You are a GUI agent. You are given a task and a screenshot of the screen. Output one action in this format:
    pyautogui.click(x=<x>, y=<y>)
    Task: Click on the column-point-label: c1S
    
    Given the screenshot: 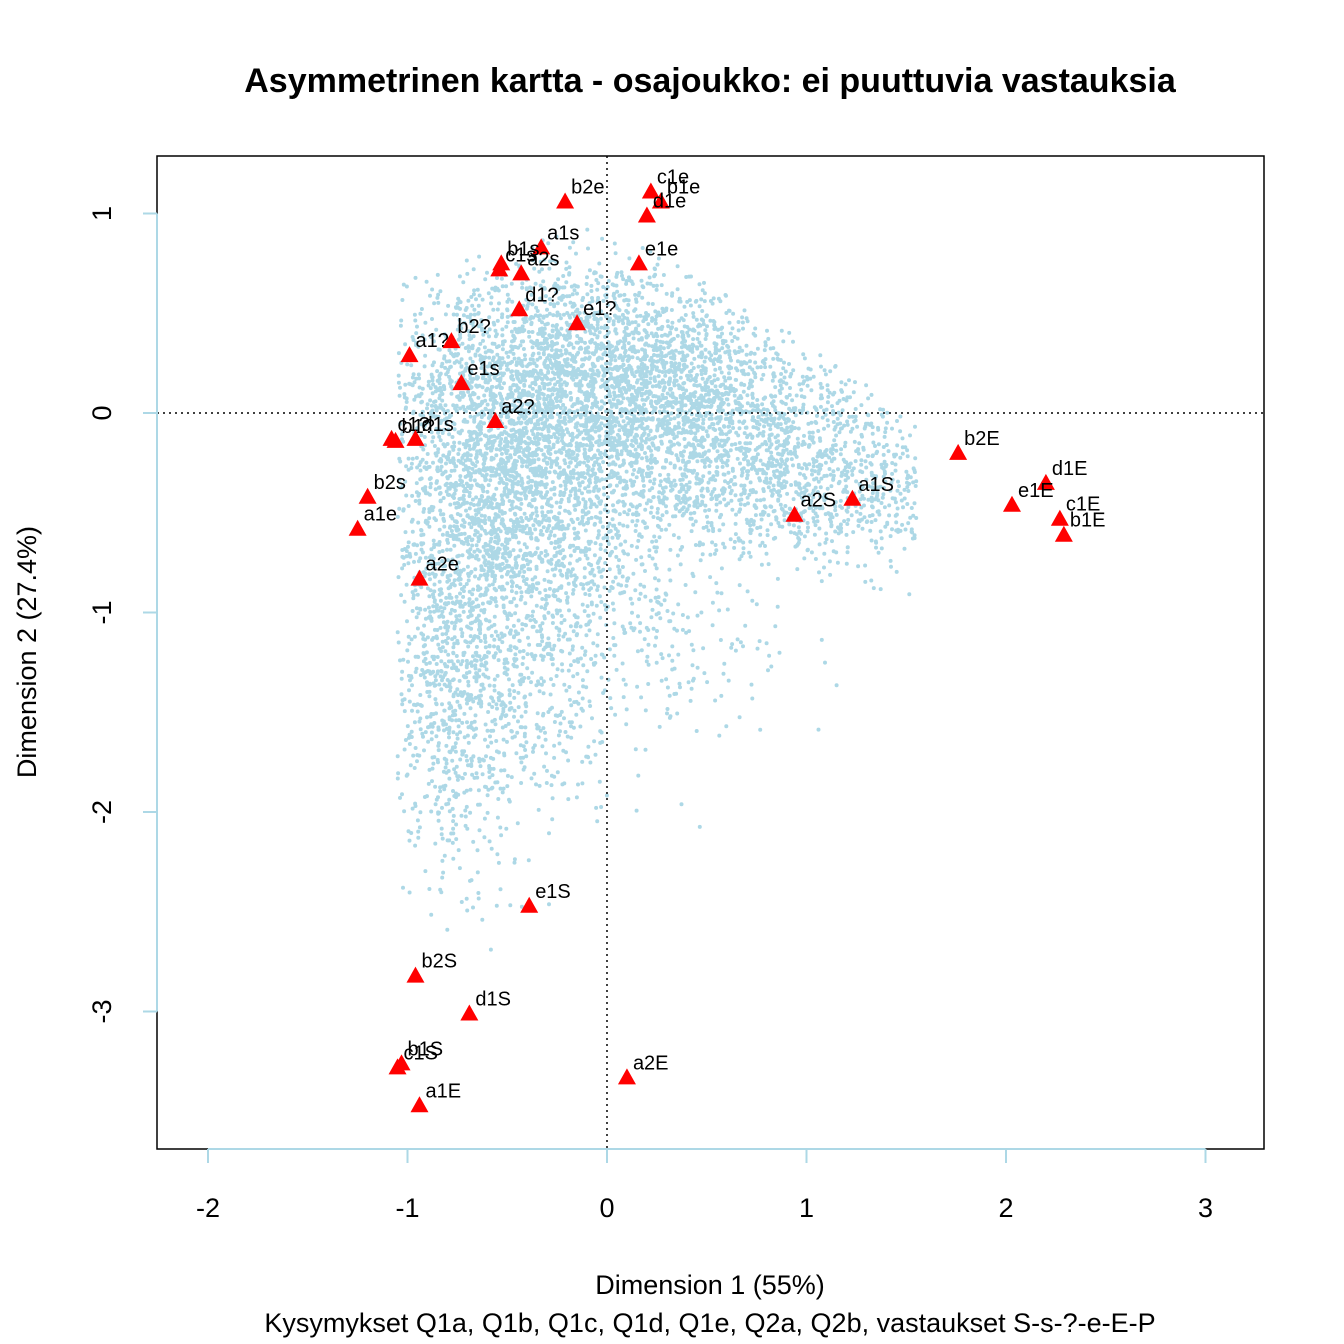 What is the action you would take?
    pyautogui.click(x=421, y=1053)
    